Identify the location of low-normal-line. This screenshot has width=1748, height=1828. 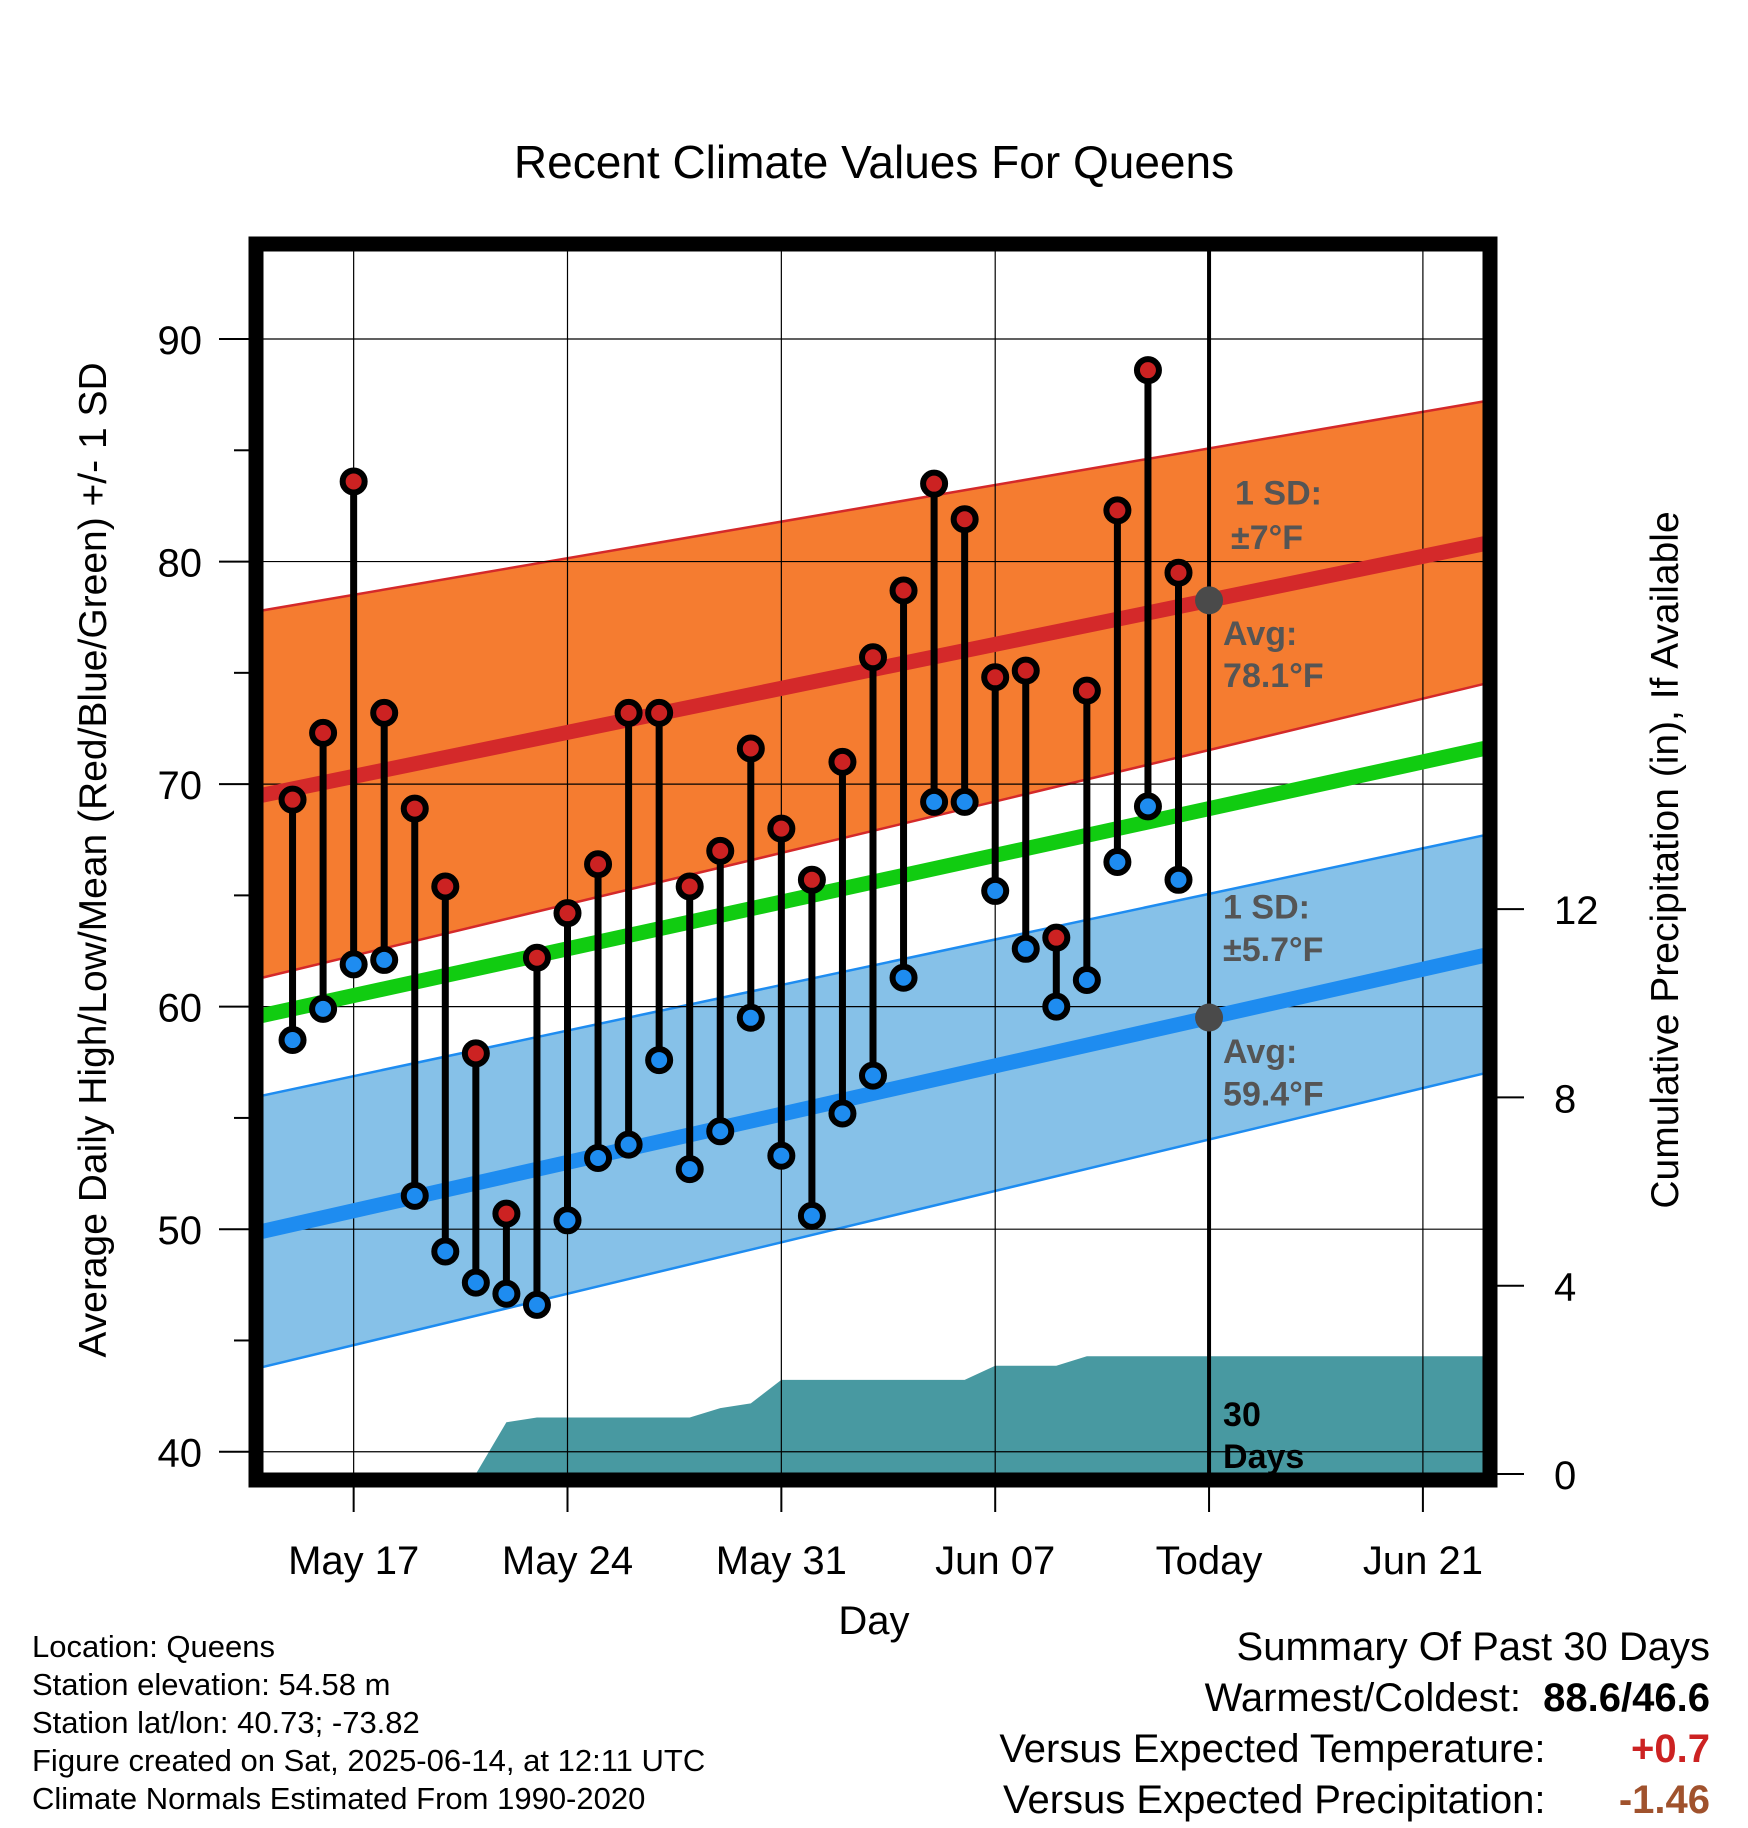
(873, 1093).